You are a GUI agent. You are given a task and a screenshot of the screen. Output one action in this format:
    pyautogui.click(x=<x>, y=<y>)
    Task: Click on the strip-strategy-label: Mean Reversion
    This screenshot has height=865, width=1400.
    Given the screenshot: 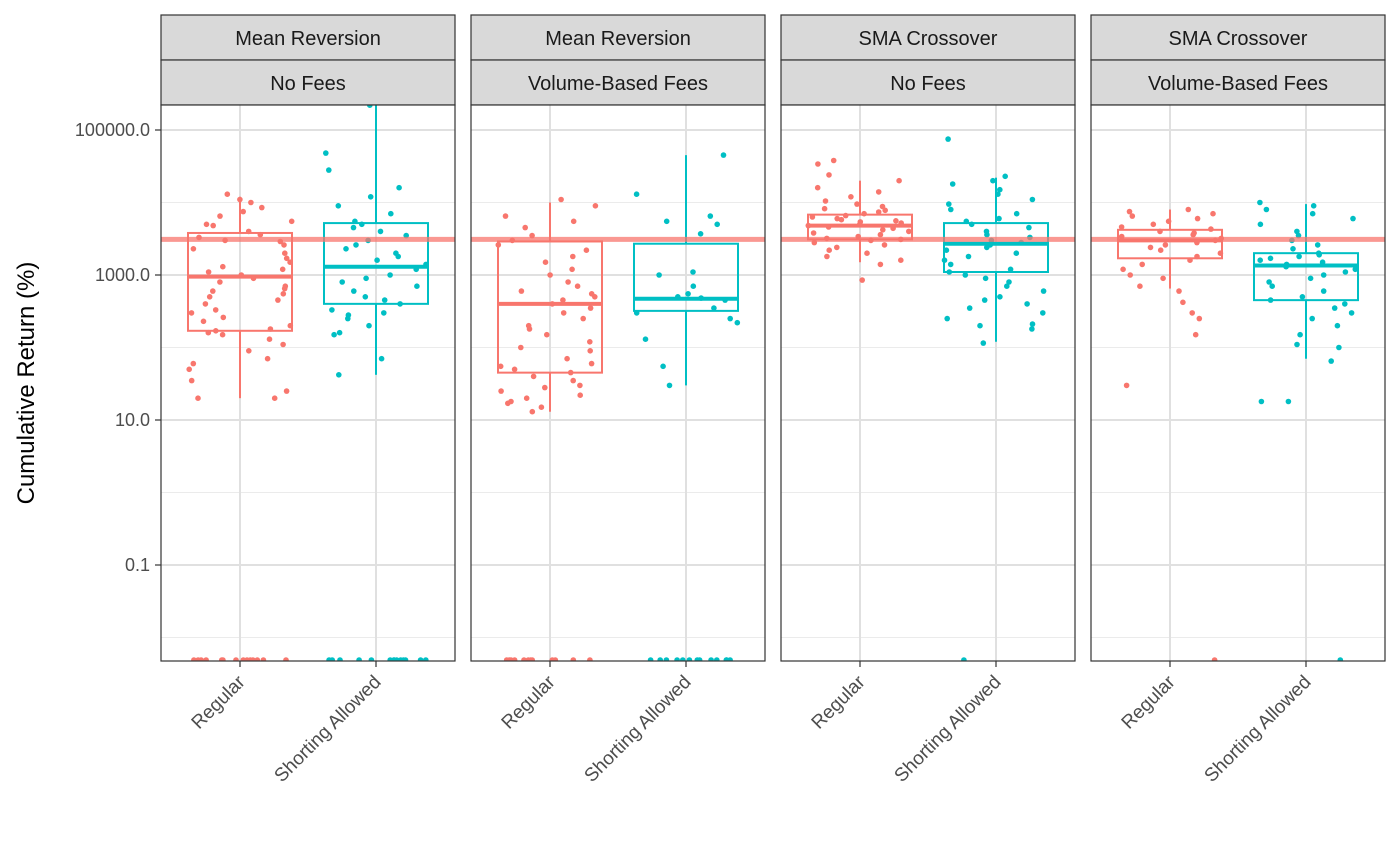 What is the action you would take?
    pyautogui.click(x=308, y=39)
    